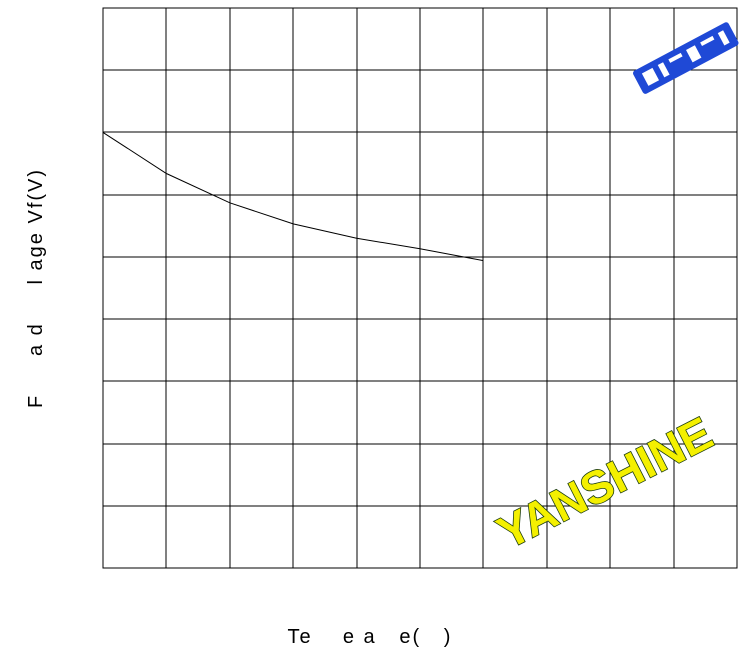 The width and height of the screenshot is (741, 664). I want to click on y-axis-label: F a d l age Vf(V), so click(36, 288).